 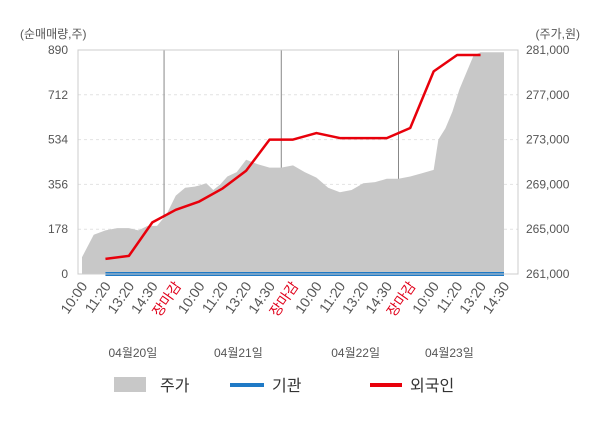 I want to click on right-tick-label: 261,000, so click(x=548, y=274).